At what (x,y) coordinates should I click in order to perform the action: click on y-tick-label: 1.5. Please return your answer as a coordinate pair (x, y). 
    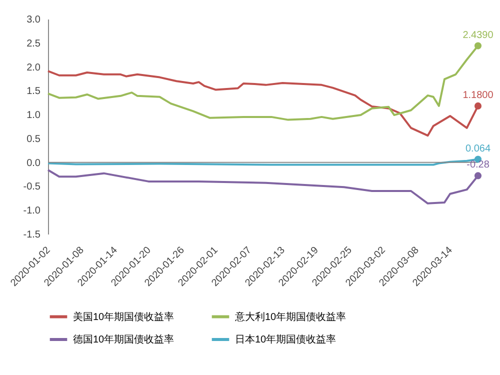
    Looking at the image, I should click on (33, 92).